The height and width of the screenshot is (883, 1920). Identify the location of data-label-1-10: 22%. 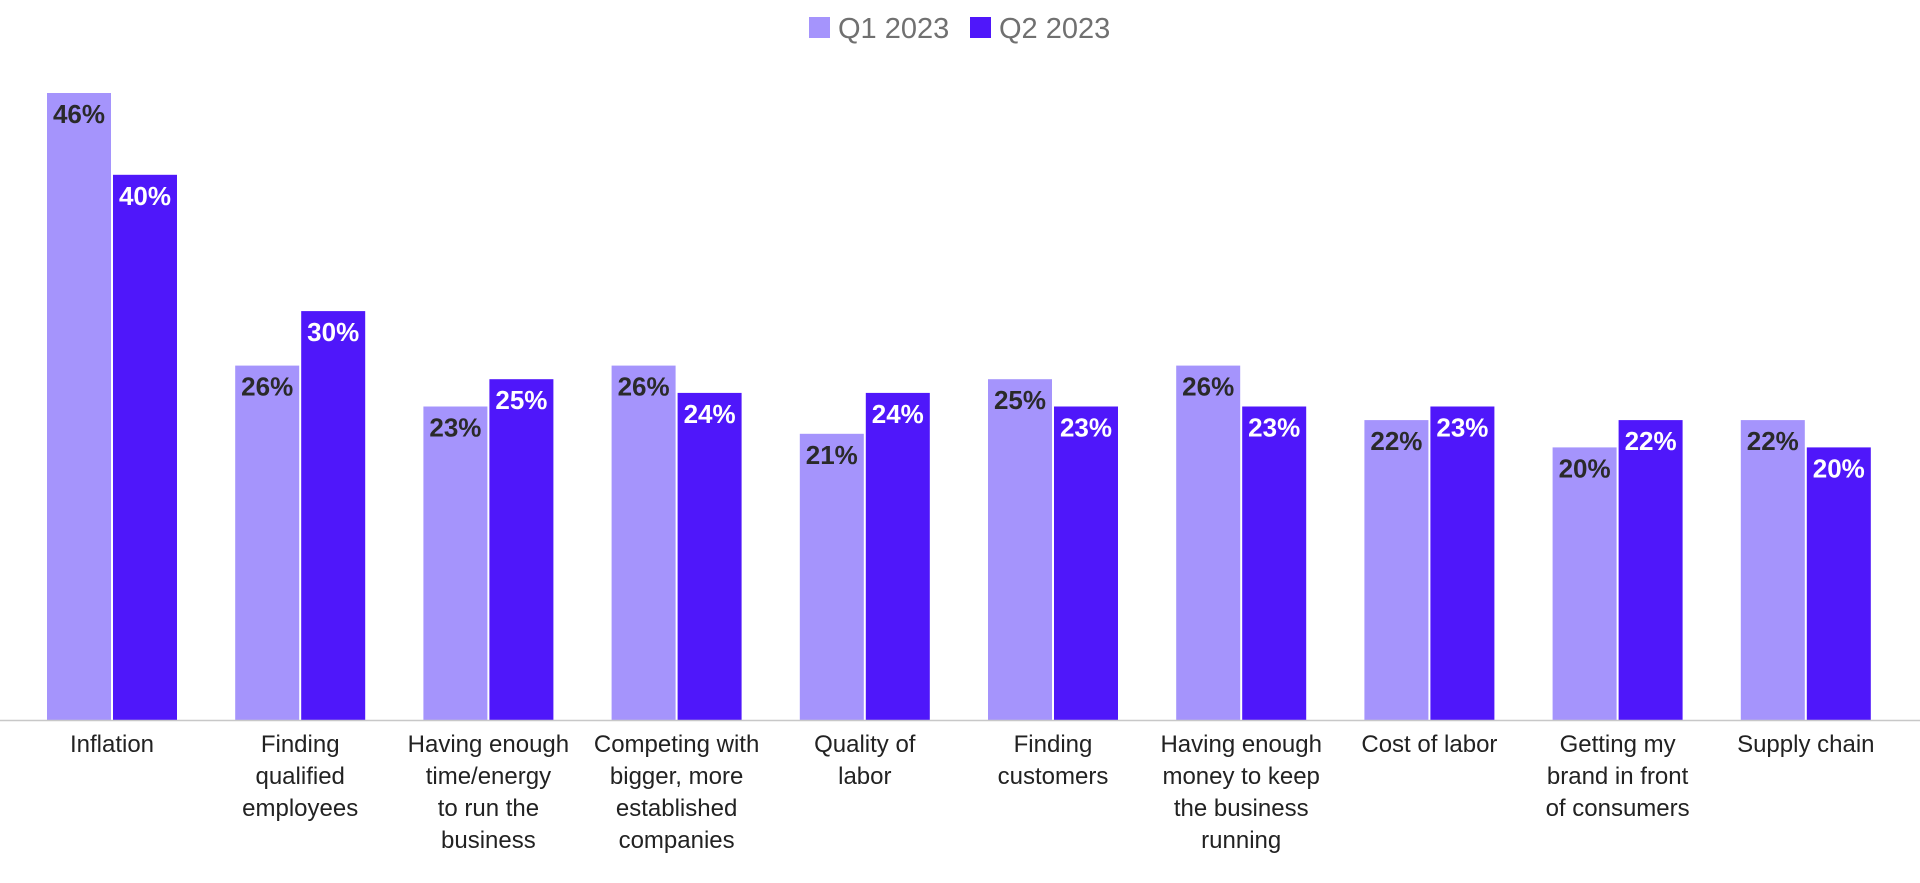
(1773, 441).